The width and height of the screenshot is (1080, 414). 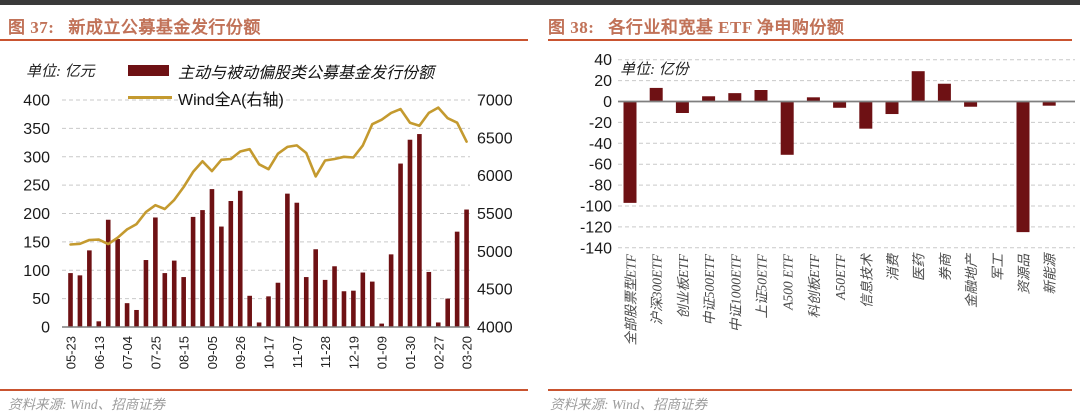 I want to click on svg-text: -60, so click(x=600, y=165).